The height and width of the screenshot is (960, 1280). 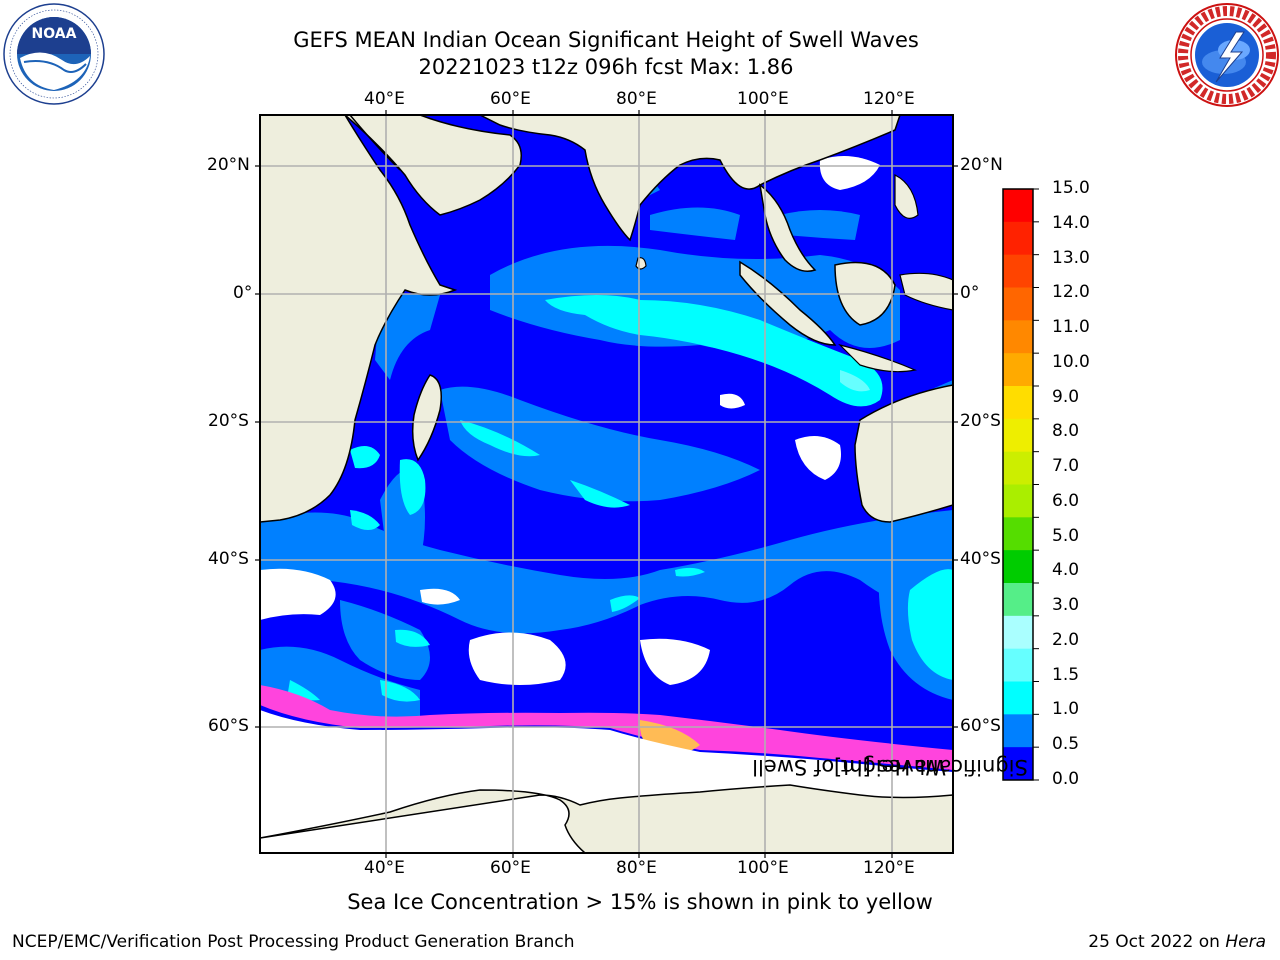 What do you see at coordinates (228, 421) in the screenshot?
I see `lat-left-label: 20°S` at bounding box center [228, 421].